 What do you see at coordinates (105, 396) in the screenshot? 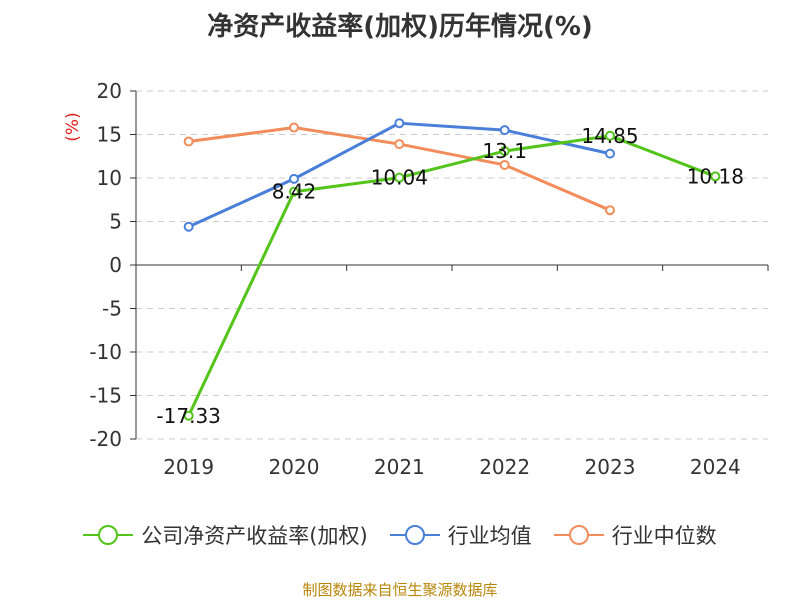
I see `y-tick-label: -15` at bounding box center [105, 396].